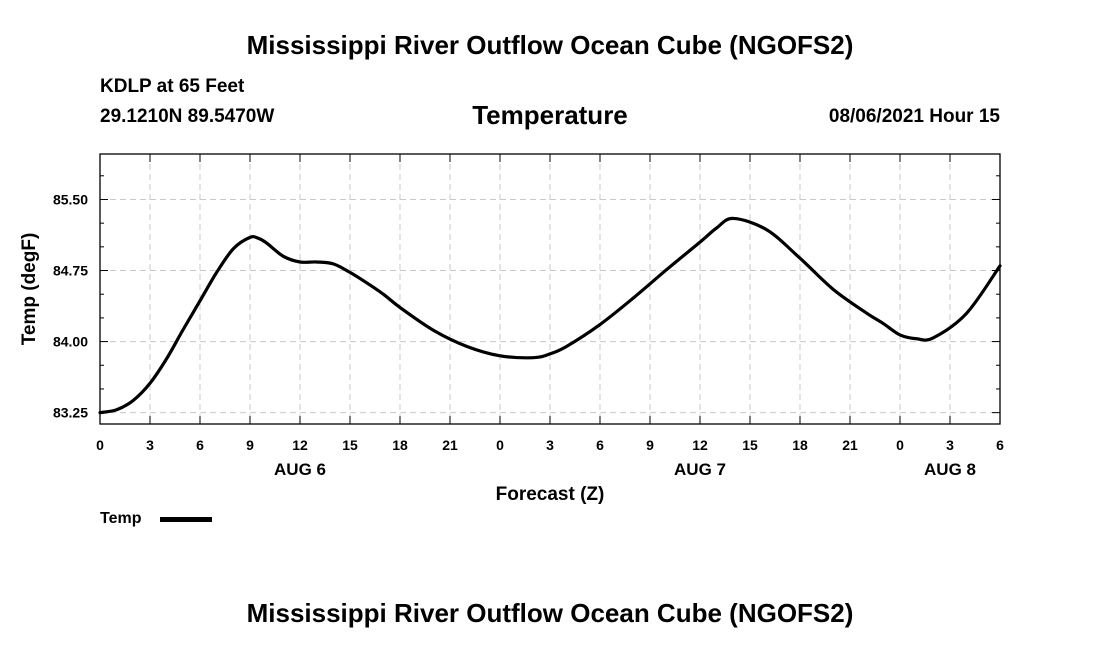 The width and height of the screenshot is (1100, 650). Describe the element at coordinates (186, 519) in the screenshot. I see `legend-line-swatch` at that location.